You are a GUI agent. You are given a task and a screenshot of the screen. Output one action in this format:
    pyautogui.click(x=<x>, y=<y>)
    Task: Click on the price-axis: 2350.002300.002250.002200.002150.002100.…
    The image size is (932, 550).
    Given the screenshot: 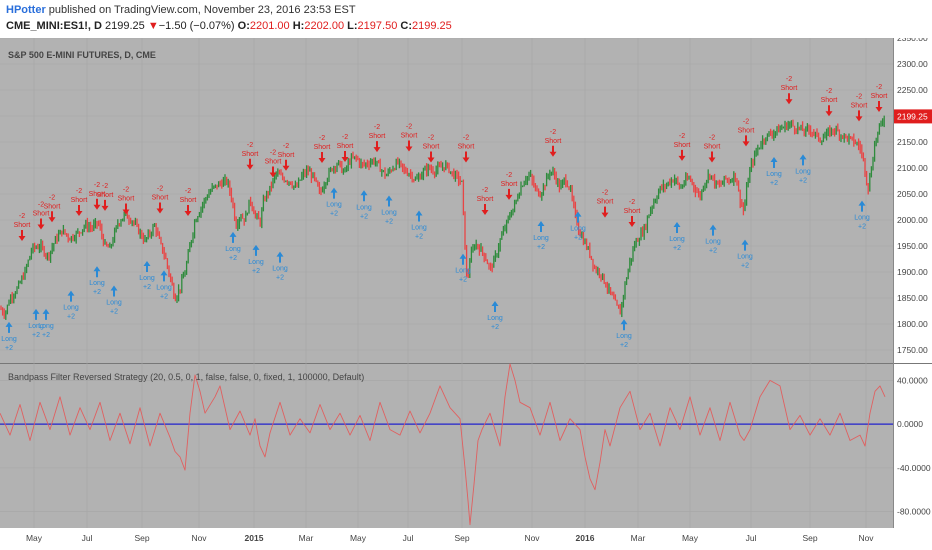 What is the action you would take?
    pyautogui.click(x=913, y=196)
    